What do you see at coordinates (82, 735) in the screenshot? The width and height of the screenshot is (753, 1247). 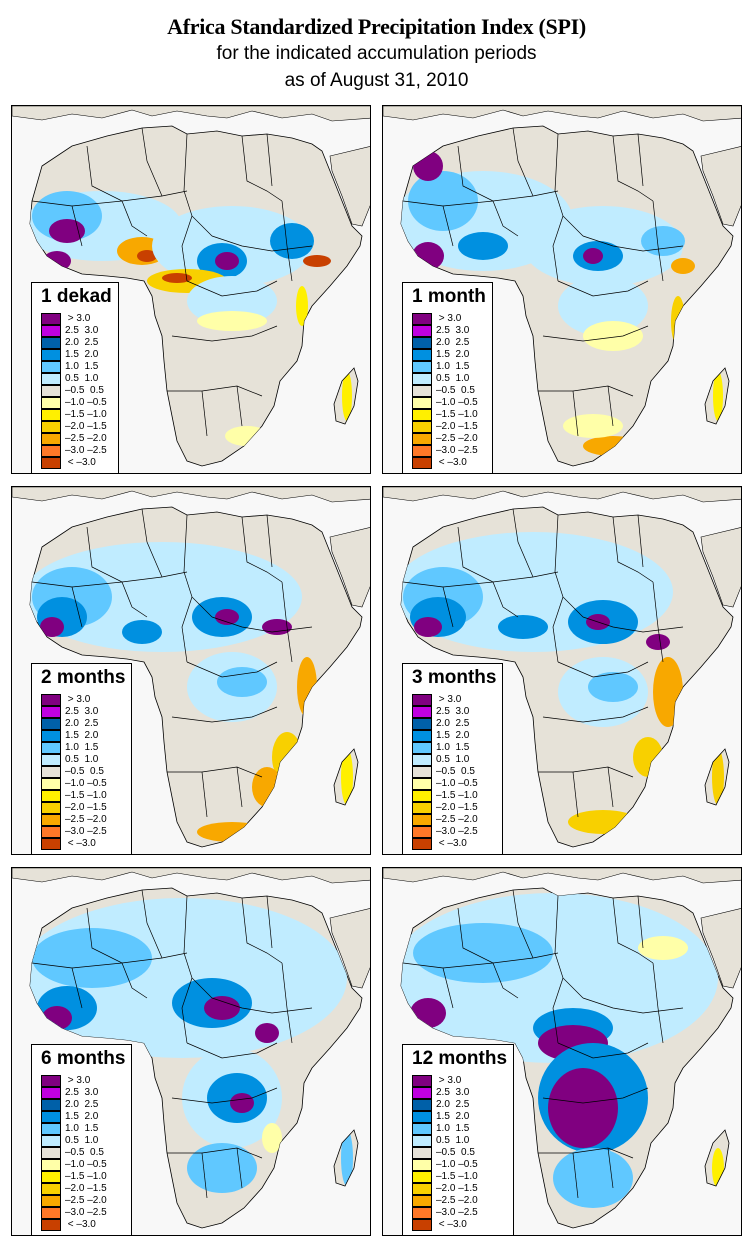 I see `legend-label: 1.5 2.0` at bounding box center [82, 735].